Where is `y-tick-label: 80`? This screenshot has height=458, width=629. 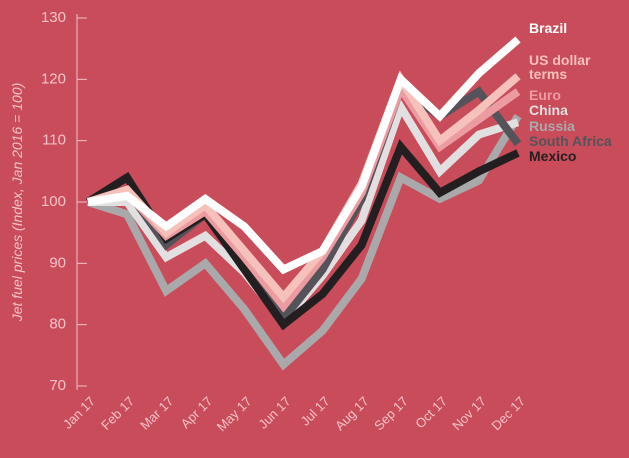
y-tick-label: 80 is located at coordinates (57, 324).